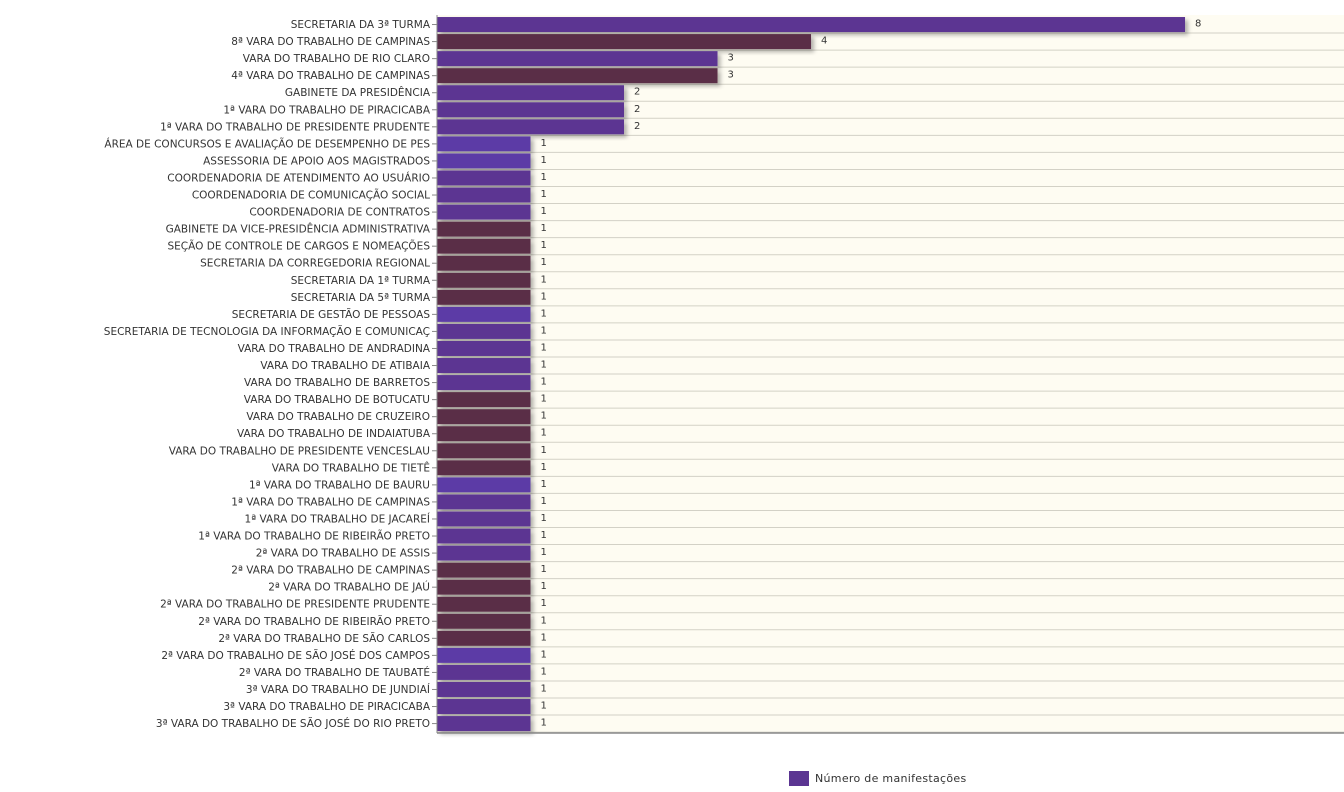  I want to click on category-label: COORDENADORIA DE ATENDIMENTO AO USUÁRIO, so click(298, 177).